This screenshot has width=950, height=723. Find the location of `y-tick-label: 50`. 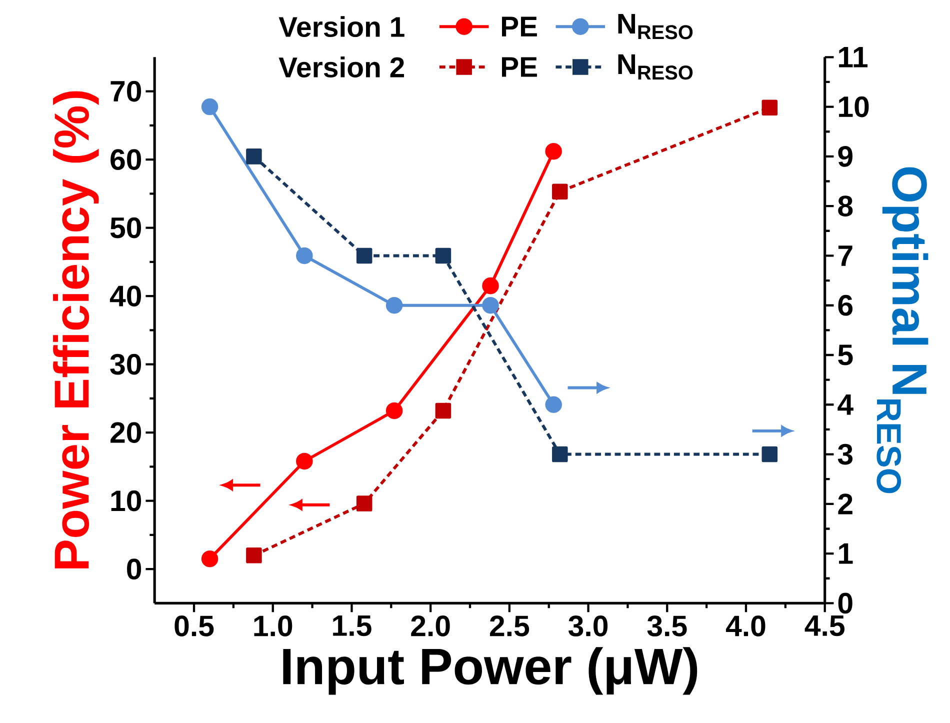

y-tick-label: 50 is located at coordinates (126, 227).